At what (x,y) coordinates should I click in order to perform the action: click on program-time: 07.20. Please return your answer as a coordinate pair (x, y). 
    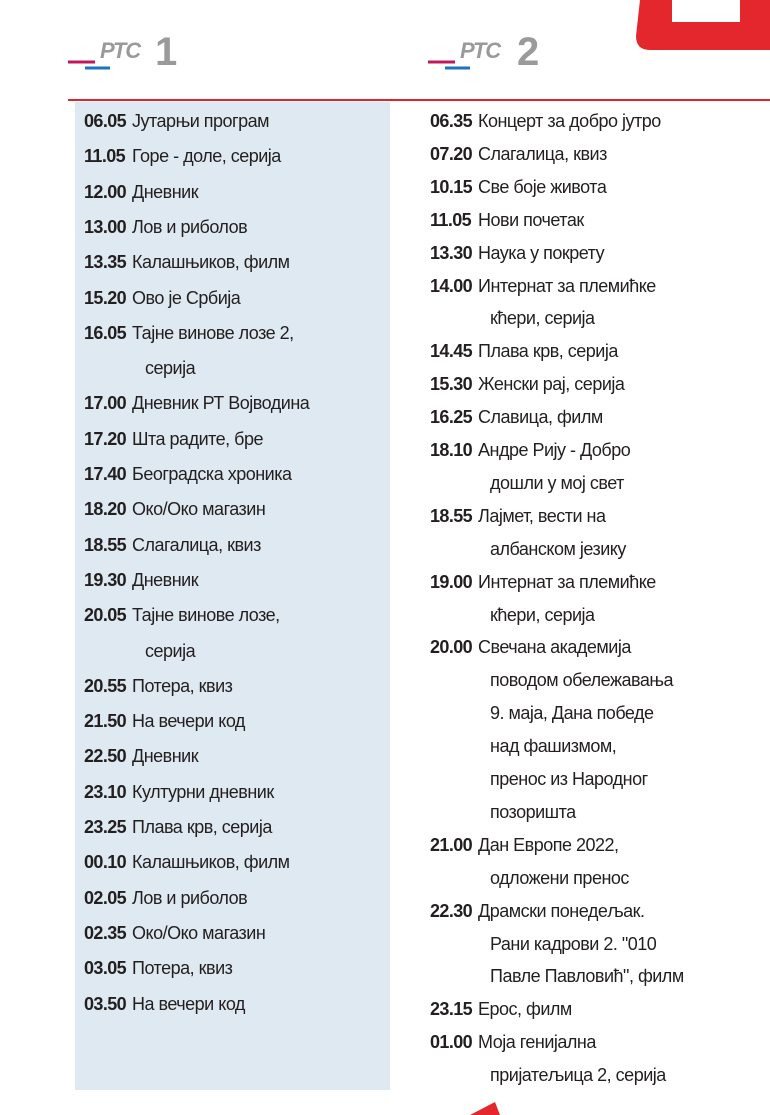
    Looking at the image, I should click on (451, 153).